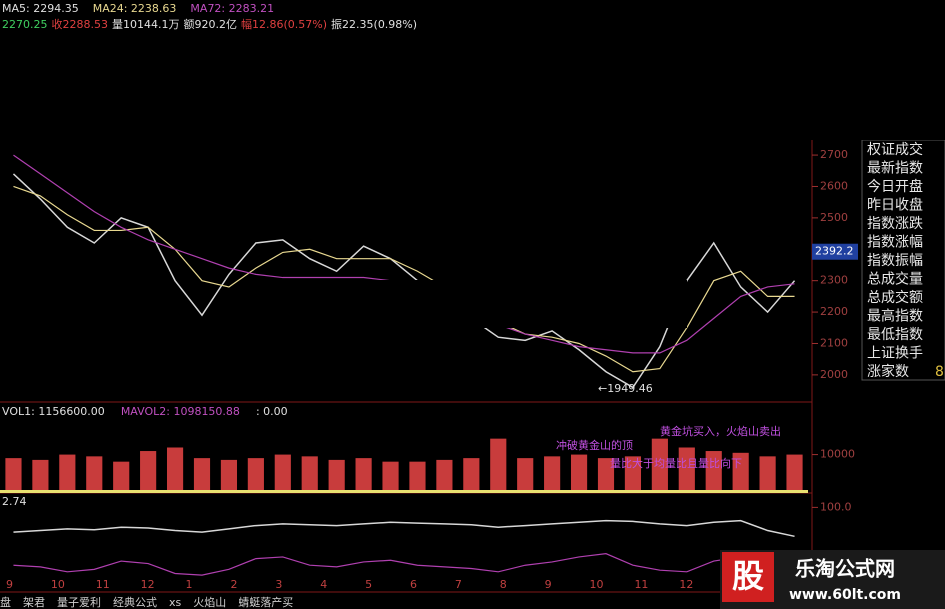 The image size is (945, 609). I want to click on quote-field: 2270.25, so click(25, 24).